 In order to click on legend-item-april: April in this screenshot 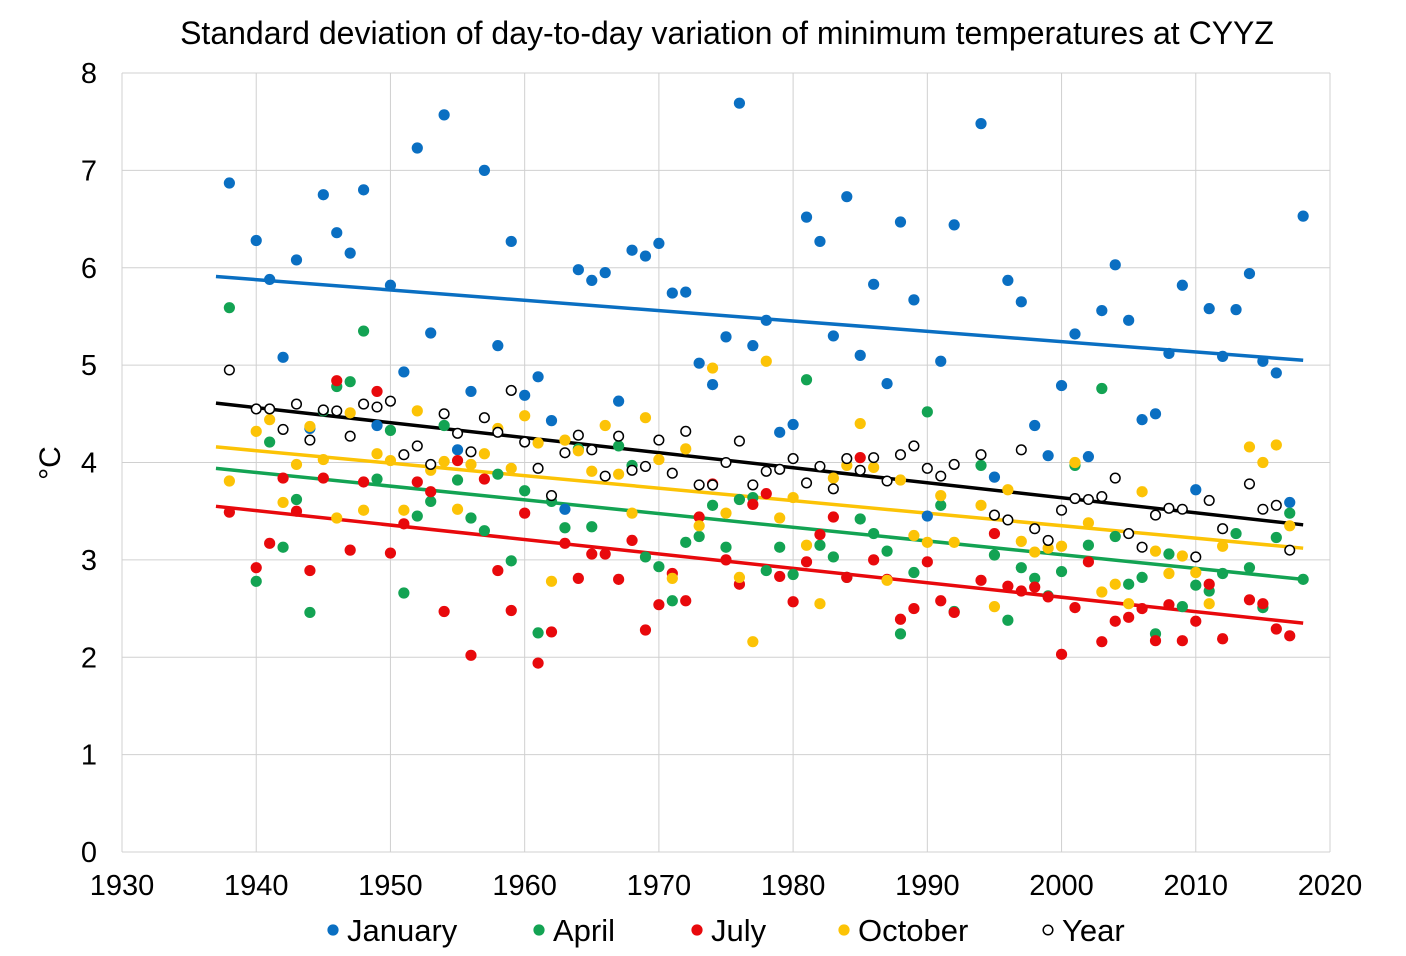, I will do `click(574, 930)`.